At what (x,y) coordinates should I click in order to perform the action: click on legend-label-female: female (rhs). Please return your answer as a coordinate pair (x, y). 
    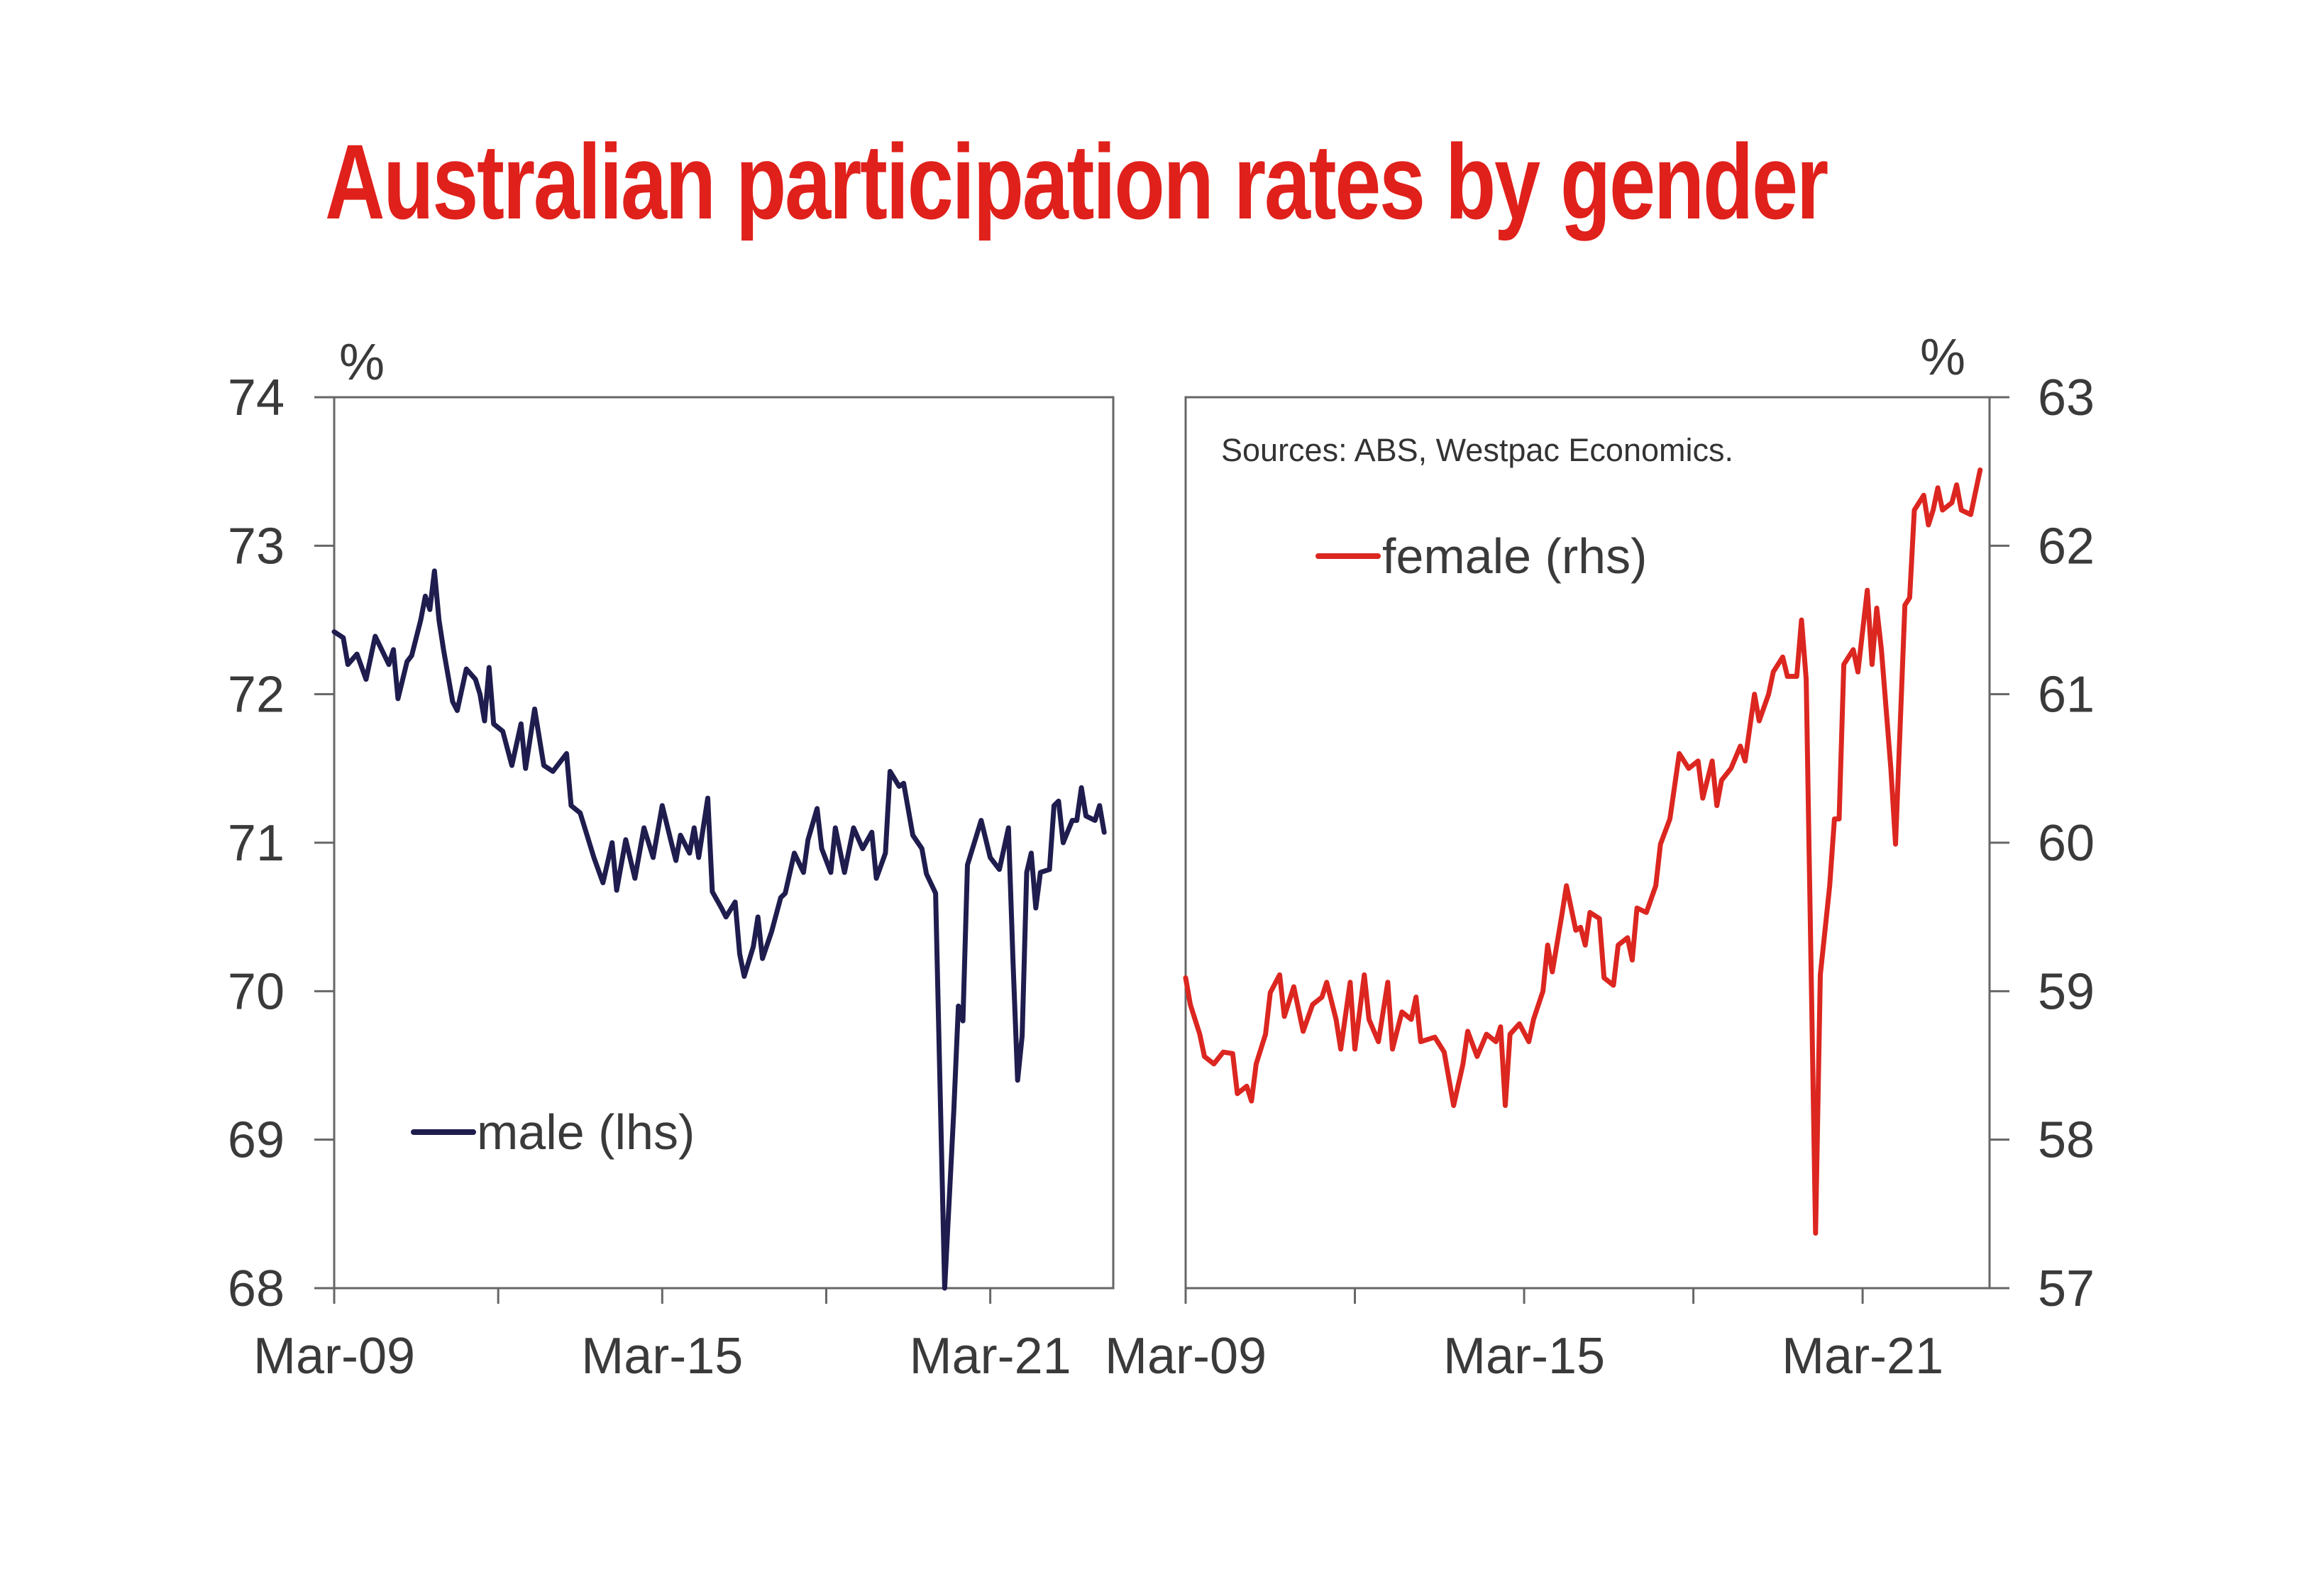
    Looking at the image, I should click on (1514, 556).